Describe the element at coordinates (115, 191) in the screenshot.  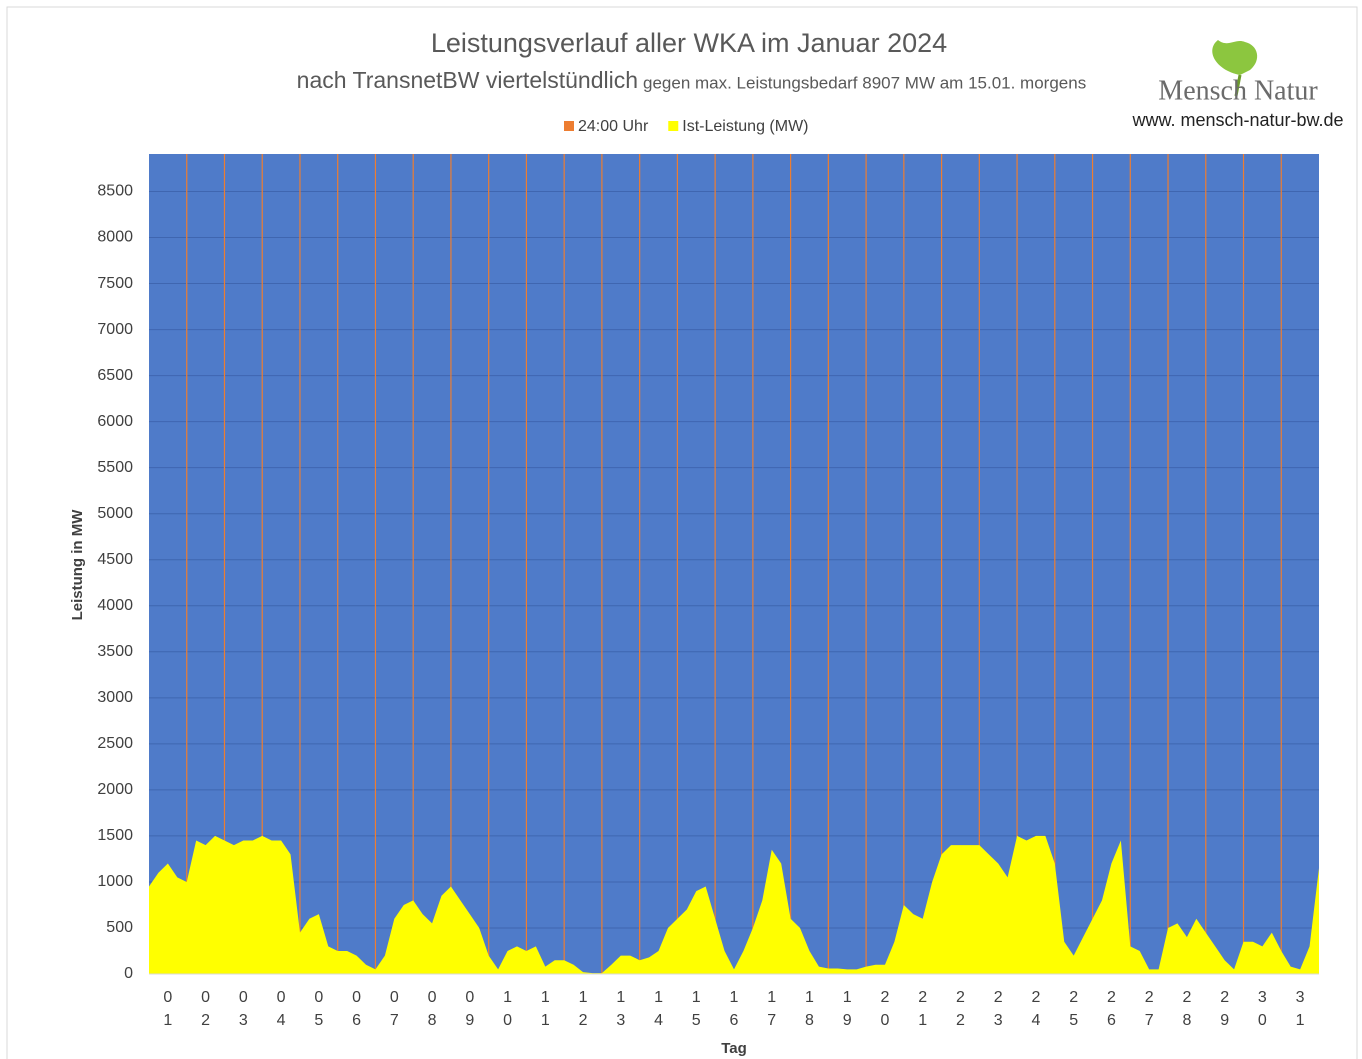
I see `y-tick-label: 8500` at that location.